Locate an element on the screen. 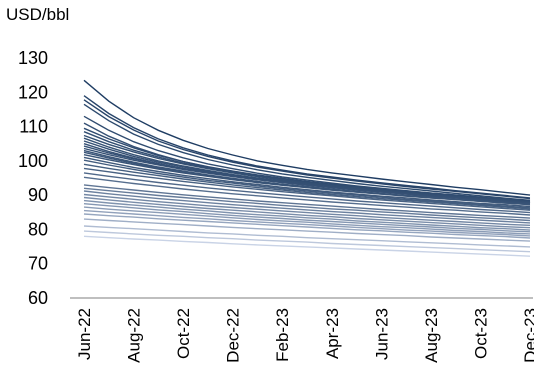 The height and width of the screenshot is (388, 534). y-tick-label: 60 is located at coordinates (38, 298).